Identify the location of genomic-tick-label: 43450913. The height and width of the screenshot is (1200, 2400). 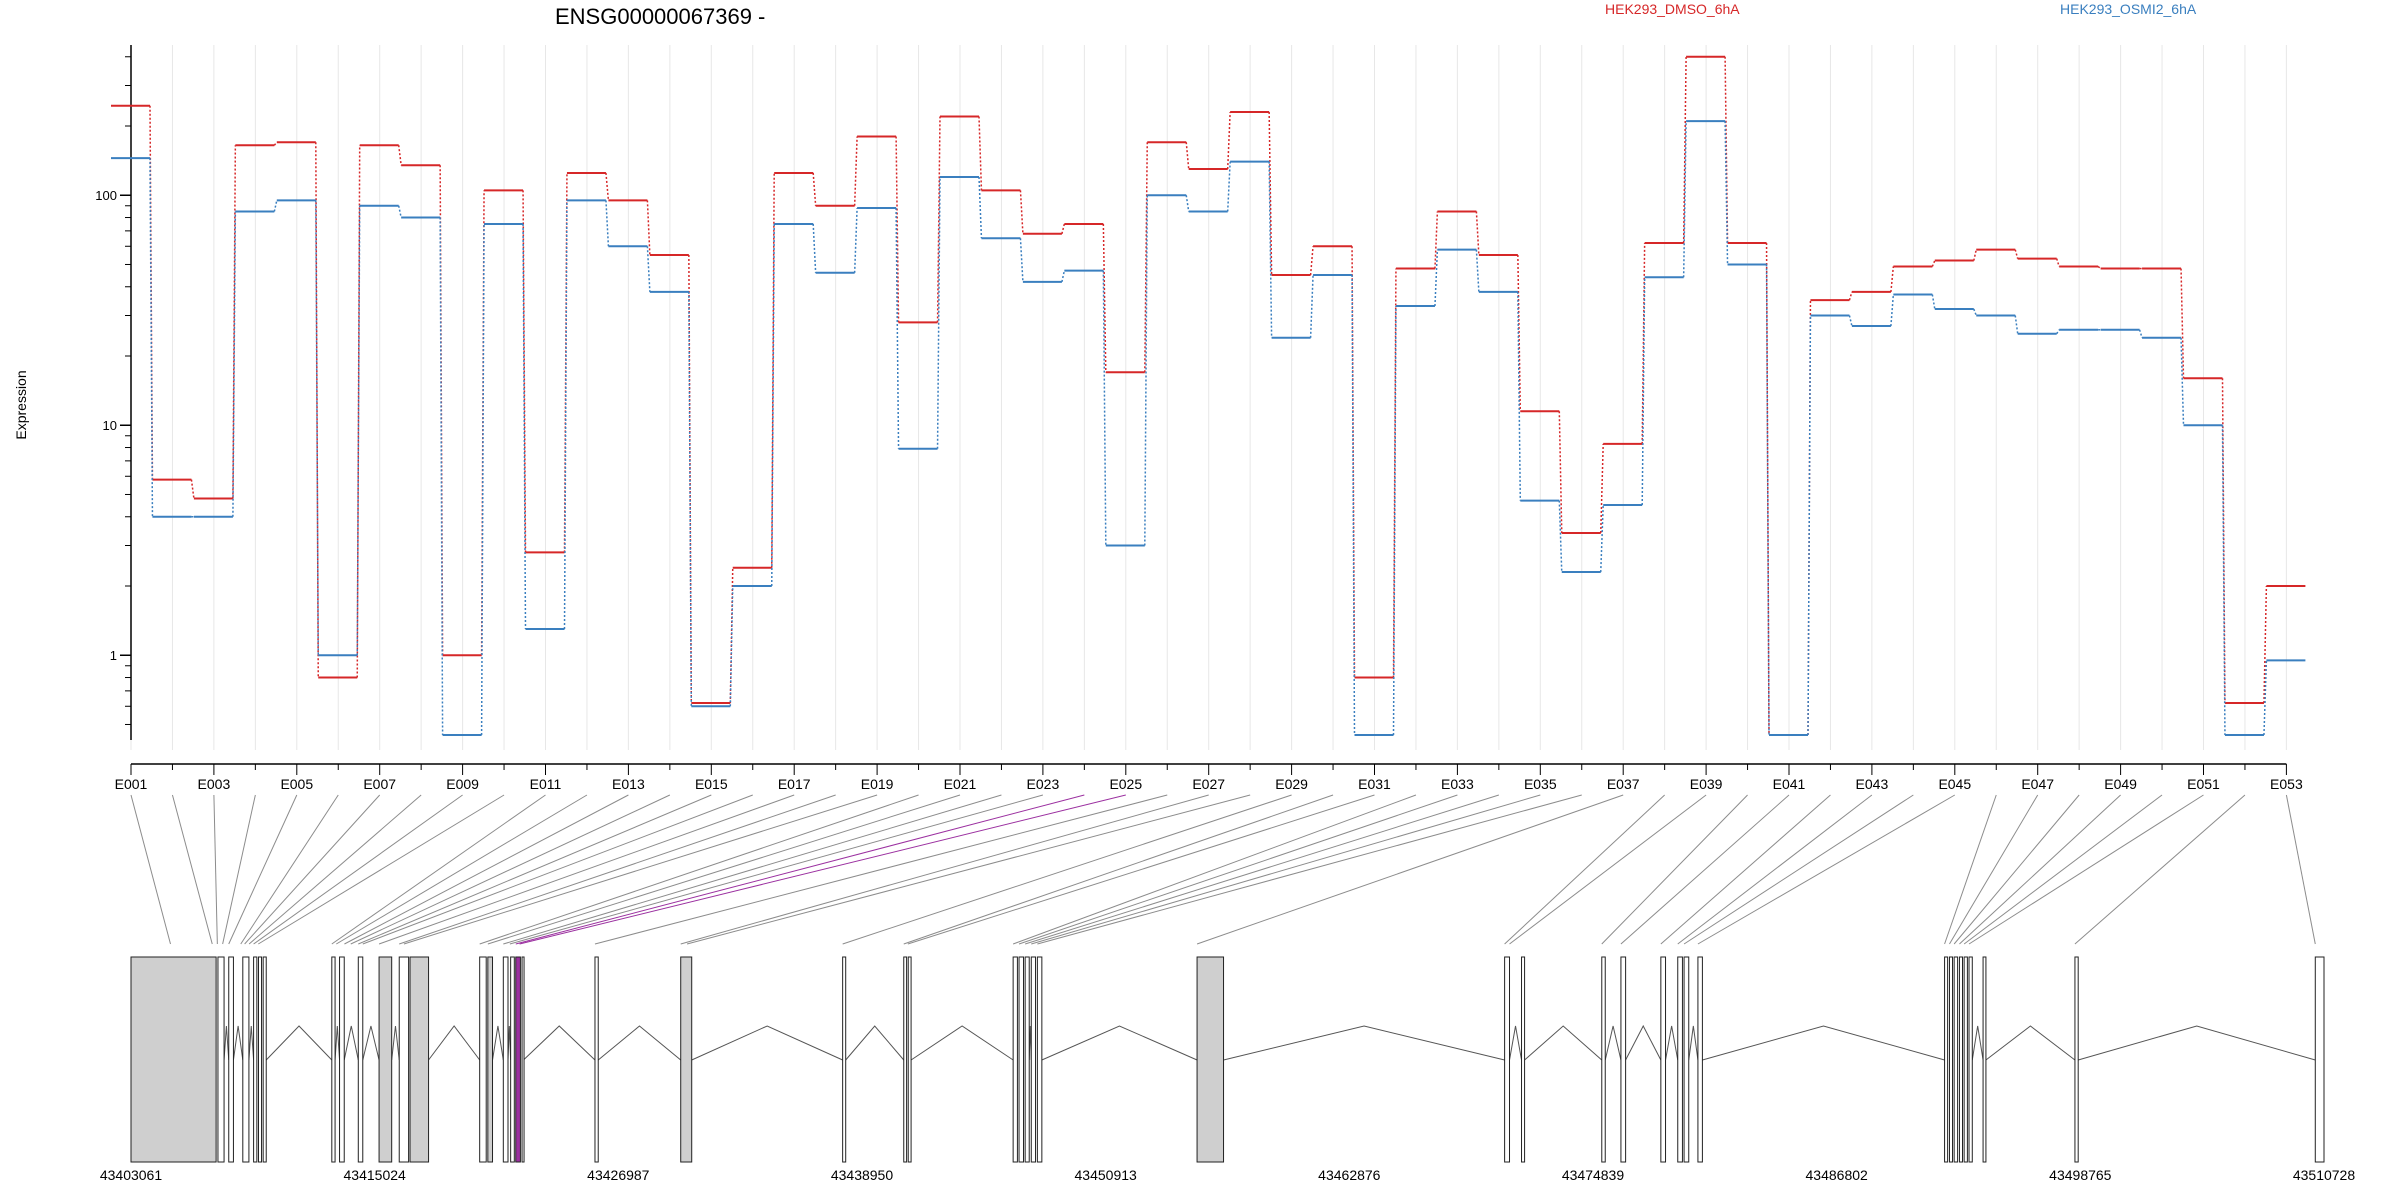
(1106, 1175).